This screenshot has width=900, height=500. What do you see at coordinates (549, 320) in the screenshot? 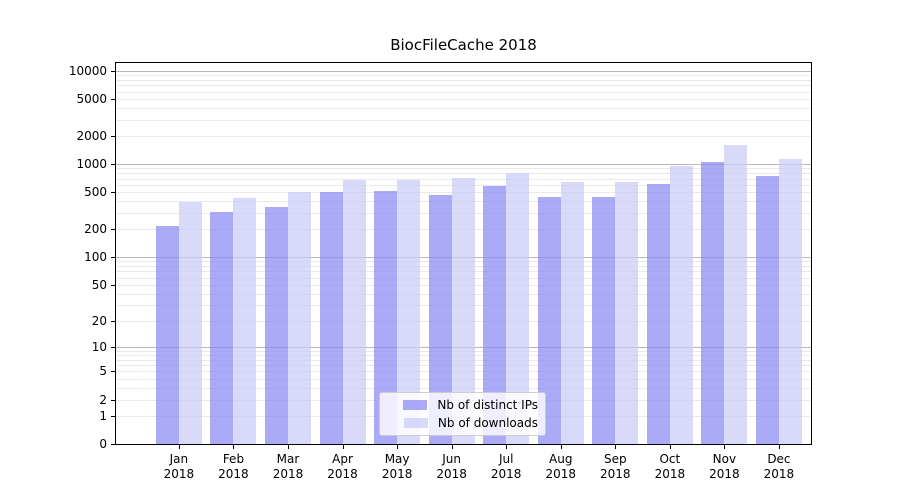
I see `bar-distinct-ips-aug` at bounding box center [549, 320].